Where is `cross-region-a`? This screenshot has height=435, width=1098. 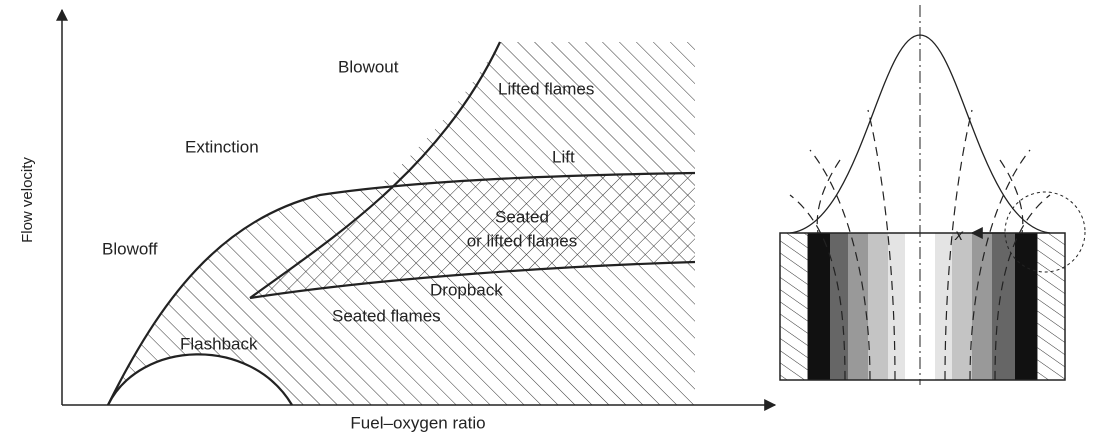
cross-region-a is located at coordinates (472, 235).